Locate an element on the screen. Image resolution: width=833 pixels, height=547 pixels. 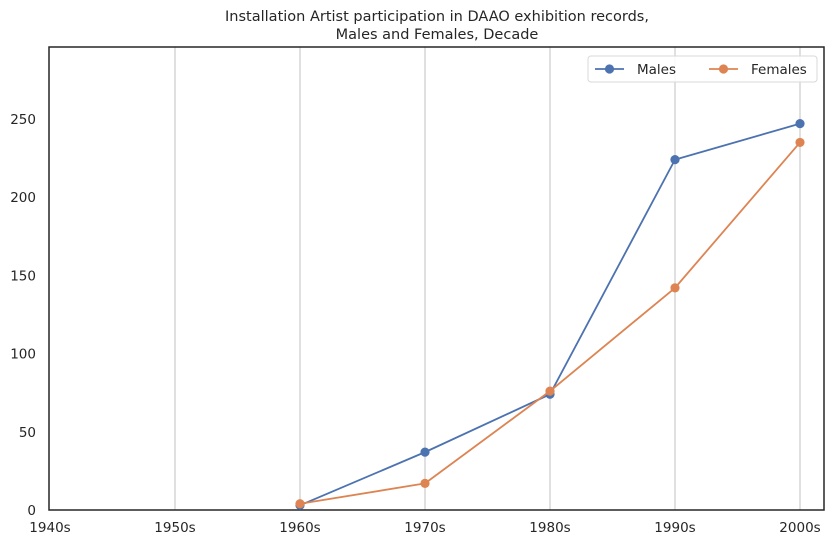
legend: Males Females is located at coordinates (702, 69).